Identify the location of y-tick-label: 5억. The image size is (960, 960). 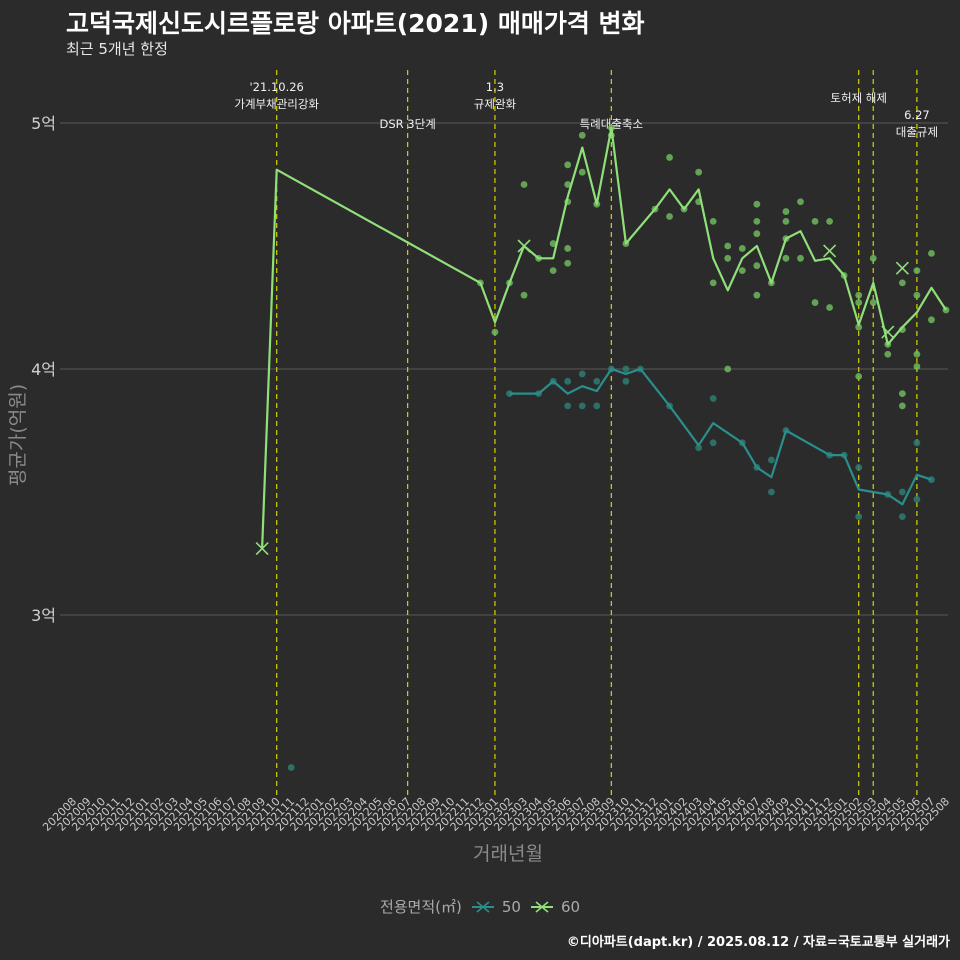
(43, 123).